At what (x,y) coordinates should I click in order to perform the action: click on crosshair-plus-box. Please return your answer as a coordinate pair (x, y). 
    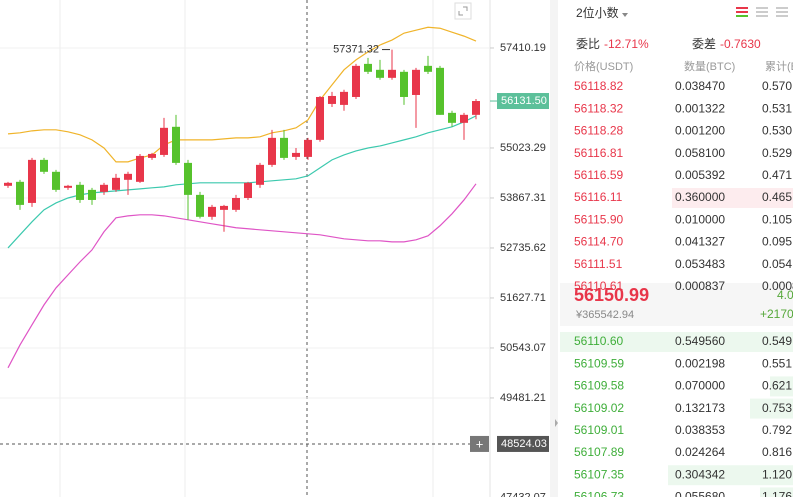
    Looking at the image, I should click on (479, 443).